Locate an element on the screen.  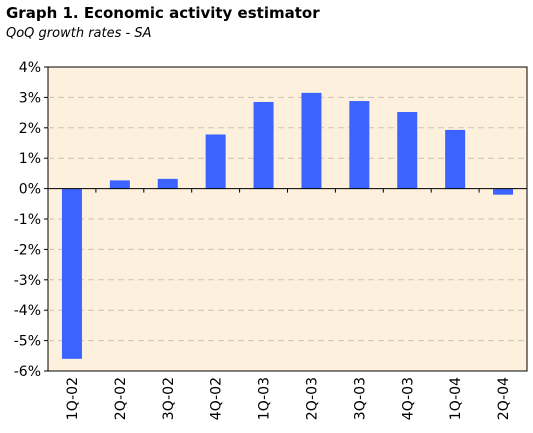
x-tick-label: 4Q-02 is located at coordinates (217, 398).